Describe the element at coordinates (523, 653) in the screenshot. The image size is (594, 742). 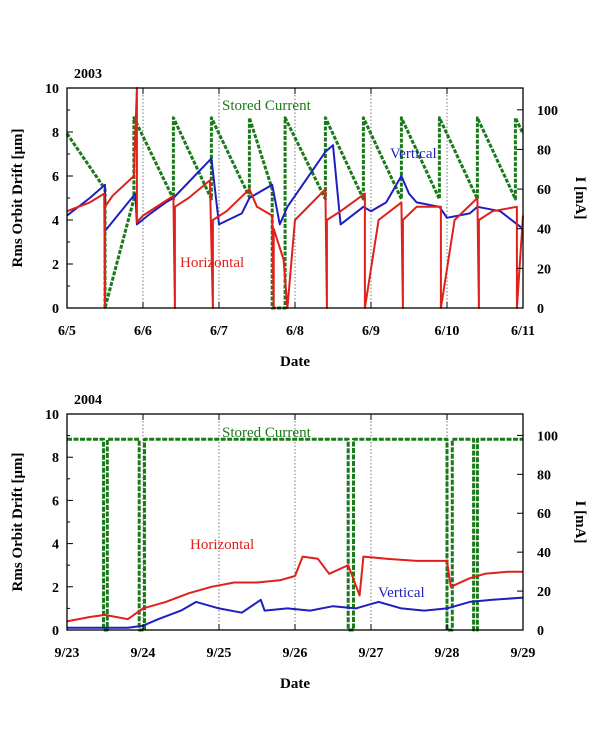
I see `x-tick-label: 9/29` at that location.